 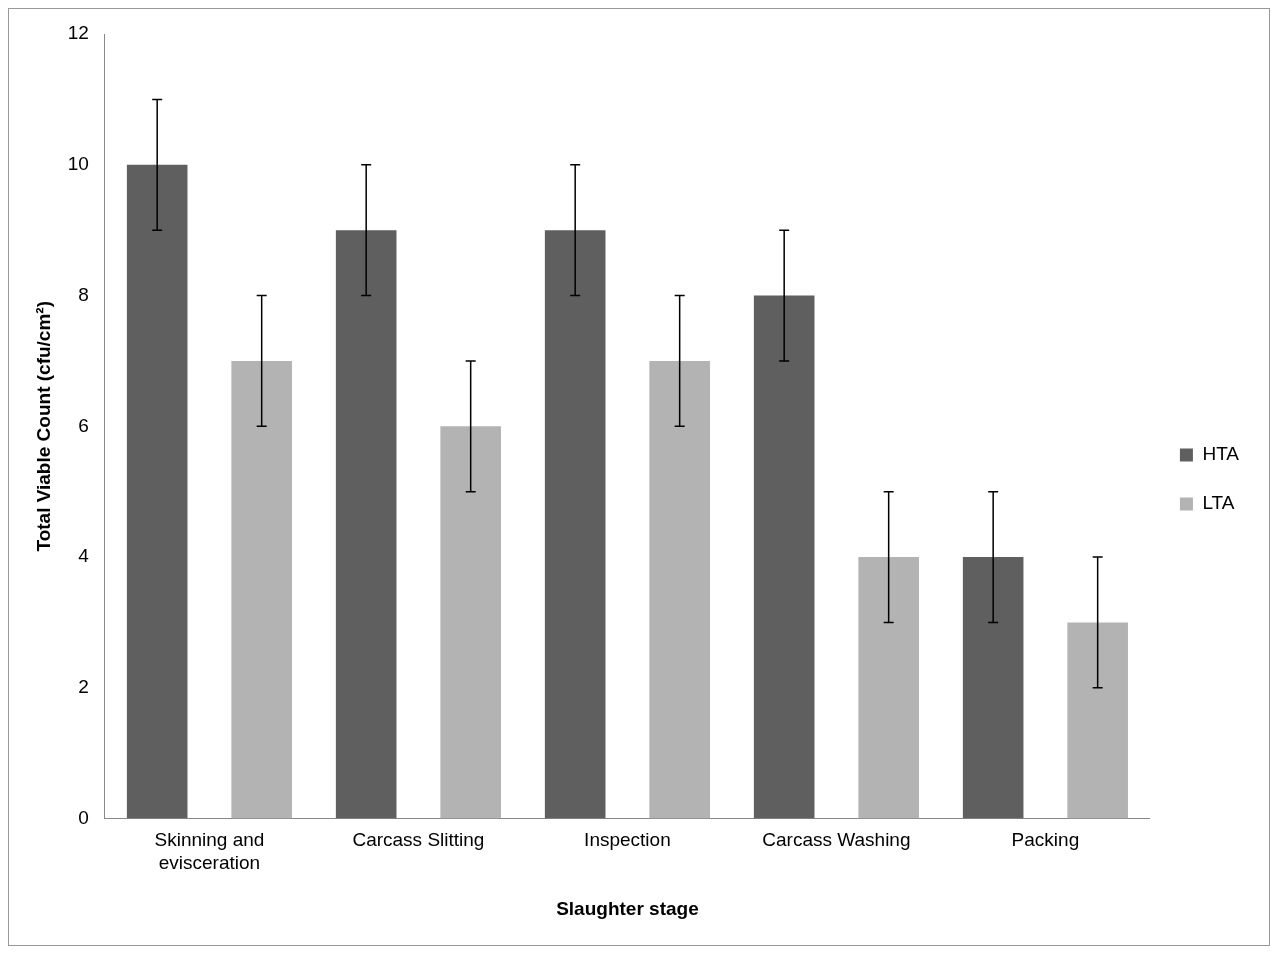 I want to click on y-tick-label: 6, so click(x=83, y=425).